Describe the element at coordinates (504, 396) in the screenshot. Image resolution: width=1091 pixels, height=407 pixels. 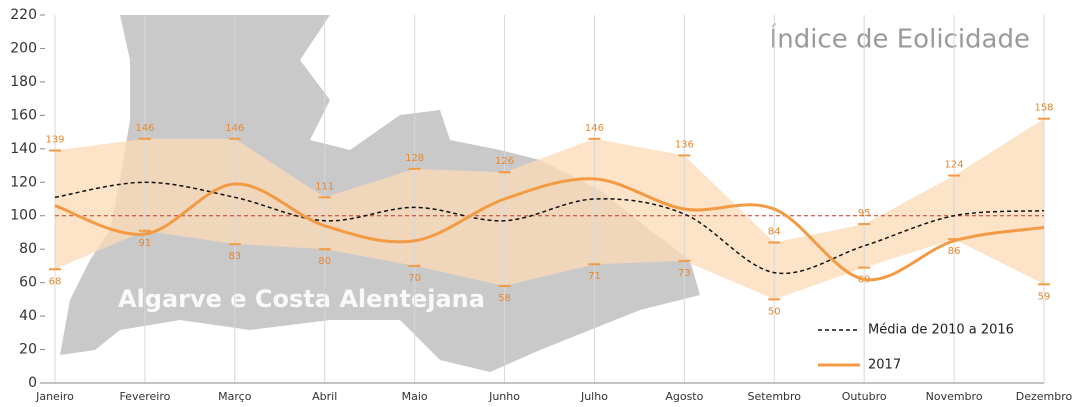
I see `x-tick-label: Junho` at that location.